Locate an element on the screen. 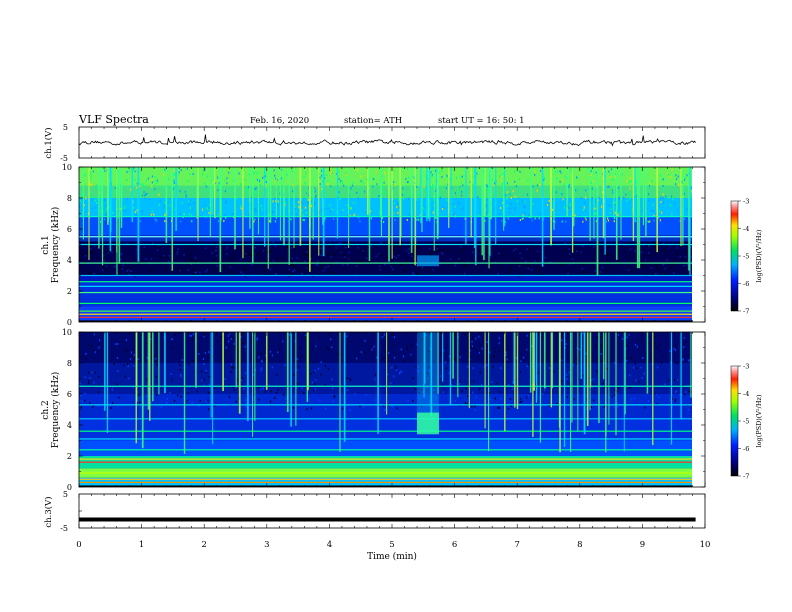 This screenshot has height=612, width=792. ch1-ytick-bottom: -5 is located at coordinates (64, 158).